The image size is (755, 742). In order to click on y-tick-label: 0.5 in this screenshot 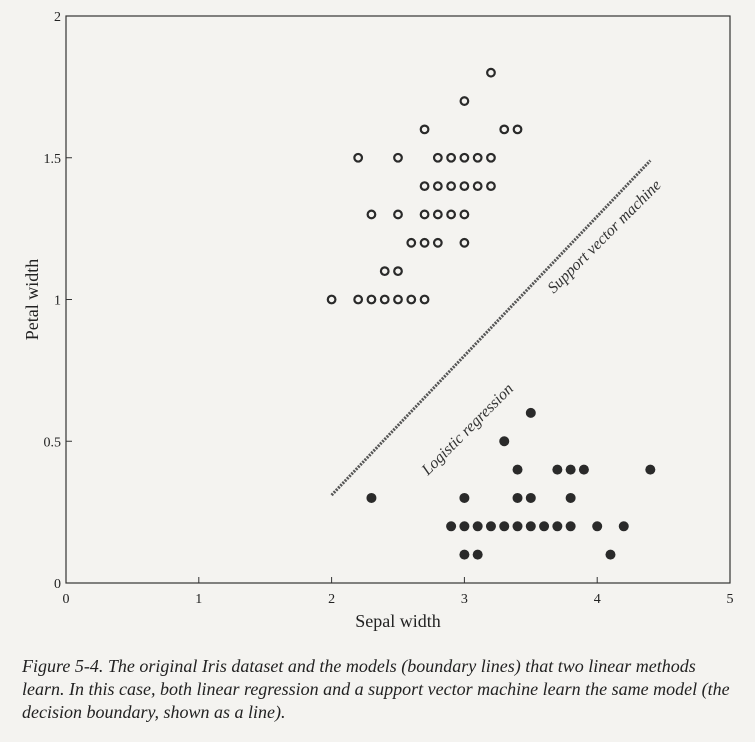, I will do `click(53, 442)`.